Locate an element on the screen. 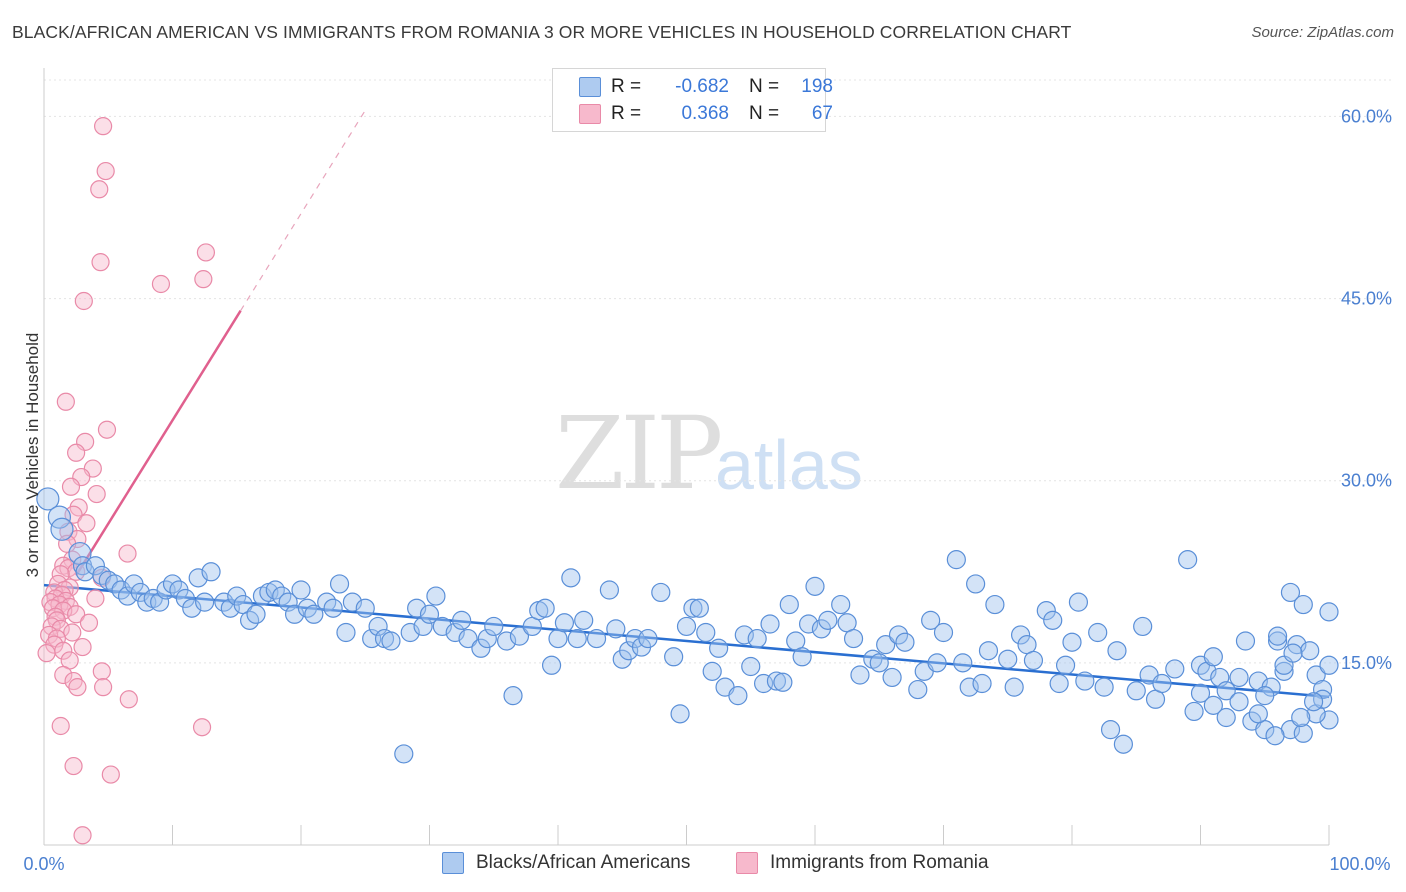 The height and width of the screenshot is (892, 1406). legend-swatch-romania is located at coordinates (590, 114).